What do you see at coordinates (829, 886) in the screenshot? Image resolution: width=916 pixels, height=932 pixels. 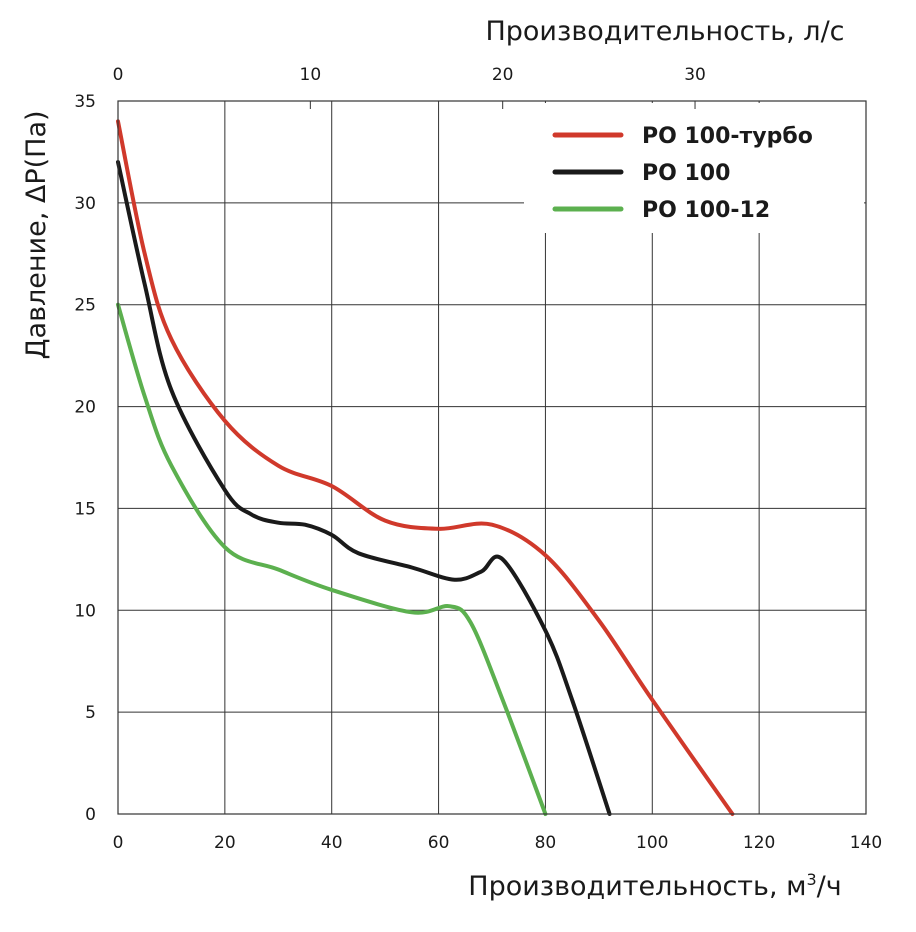 I see `x-axis-title-tail: /ч` at bounding box center [829, 886].